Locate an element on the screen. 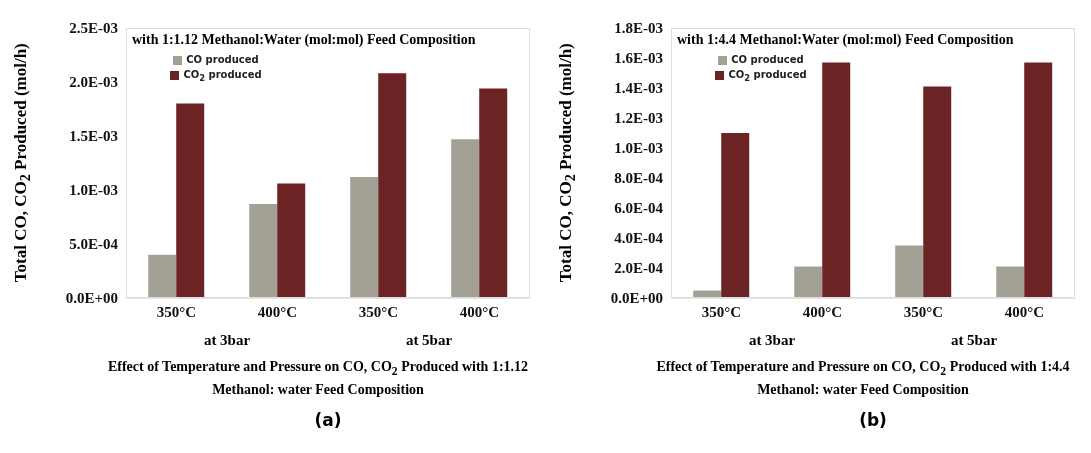  y-tick-label: 1.5E-03 is located at coordinates (93, 136).